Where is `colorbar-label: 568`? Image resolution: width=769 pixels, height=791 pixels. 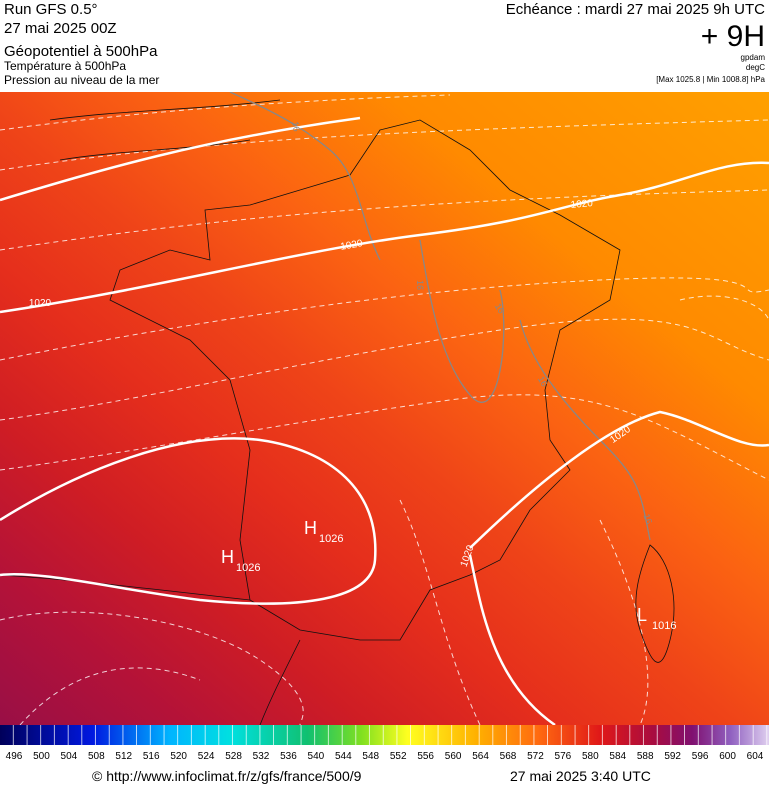
colorbar-label: 568 is located at coordinates (508, 756).